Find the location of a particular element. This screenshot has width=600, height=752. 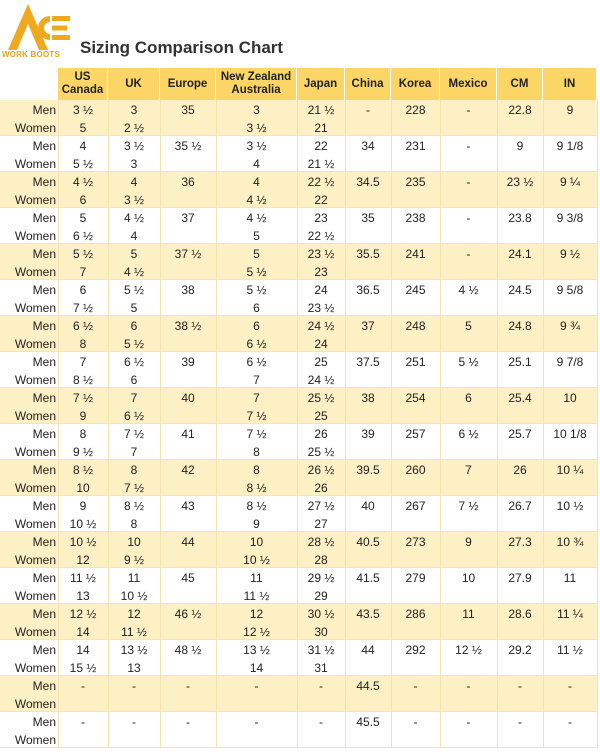

men-size: 3 is located at coordinates (134, 109).